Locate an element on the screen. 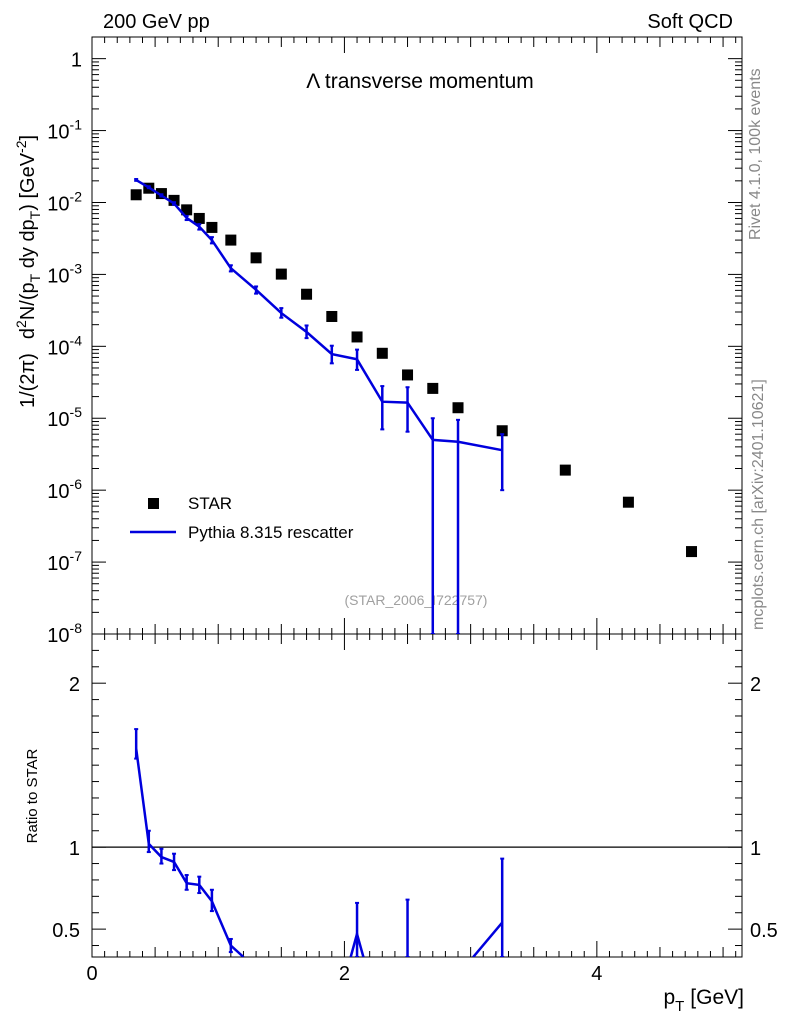 This screenshot has width=786, height=1024. y-tick-label: 10⁻³ is located at coordinates (64, 273).